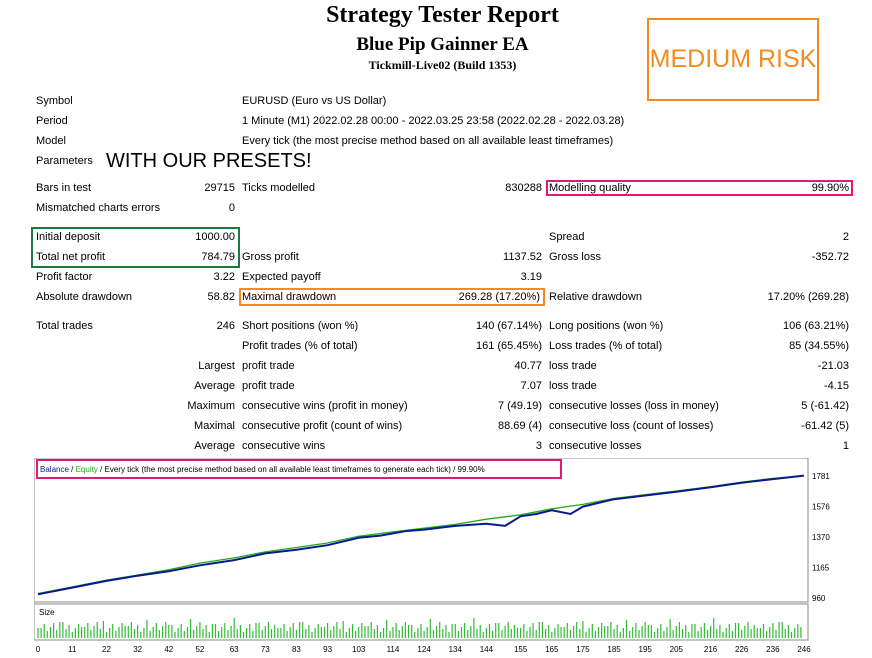 Image resolution: width=872 pixels, height=658 pixels. Describe the element at coordinates (634, 406) in the screenshot. I see `max-consecutive-losses-label: consecutive losses (loss in money)` at that location.